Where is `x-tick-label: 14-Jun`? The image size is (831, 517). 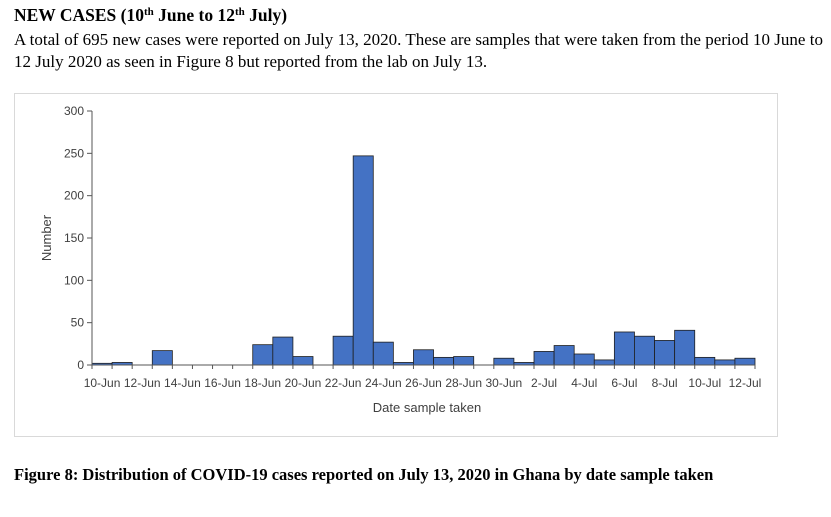
x-tick-label: 14-Jun is located at coordinates (182, 383).